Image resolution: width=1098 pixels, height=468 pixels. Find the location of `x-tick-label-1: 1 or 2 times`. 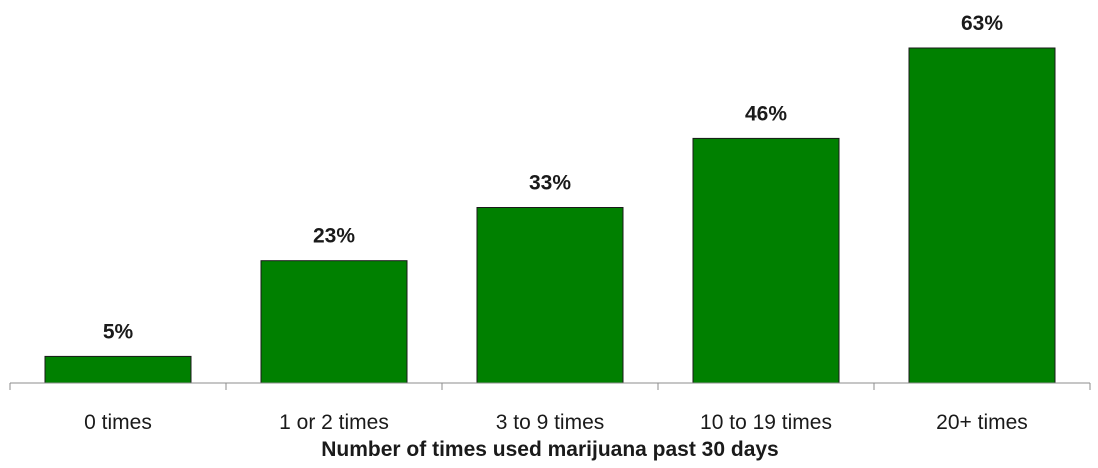

x-tick-label-1: 1 or 2 times is located at coordinates (334, 422).